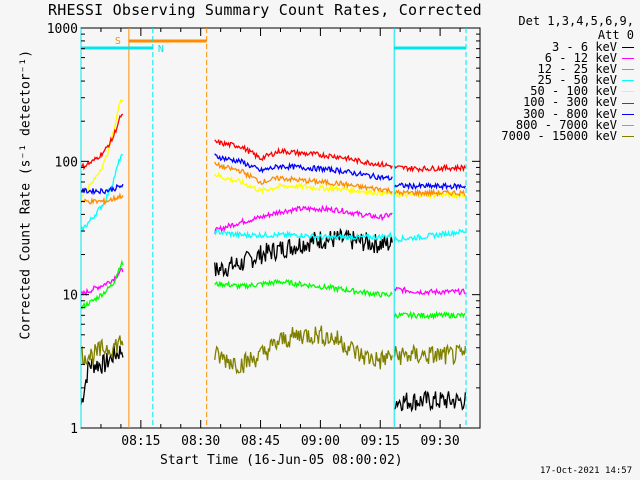  I want to click on legend-item: 25 - 50 keV, so click(559, 80).